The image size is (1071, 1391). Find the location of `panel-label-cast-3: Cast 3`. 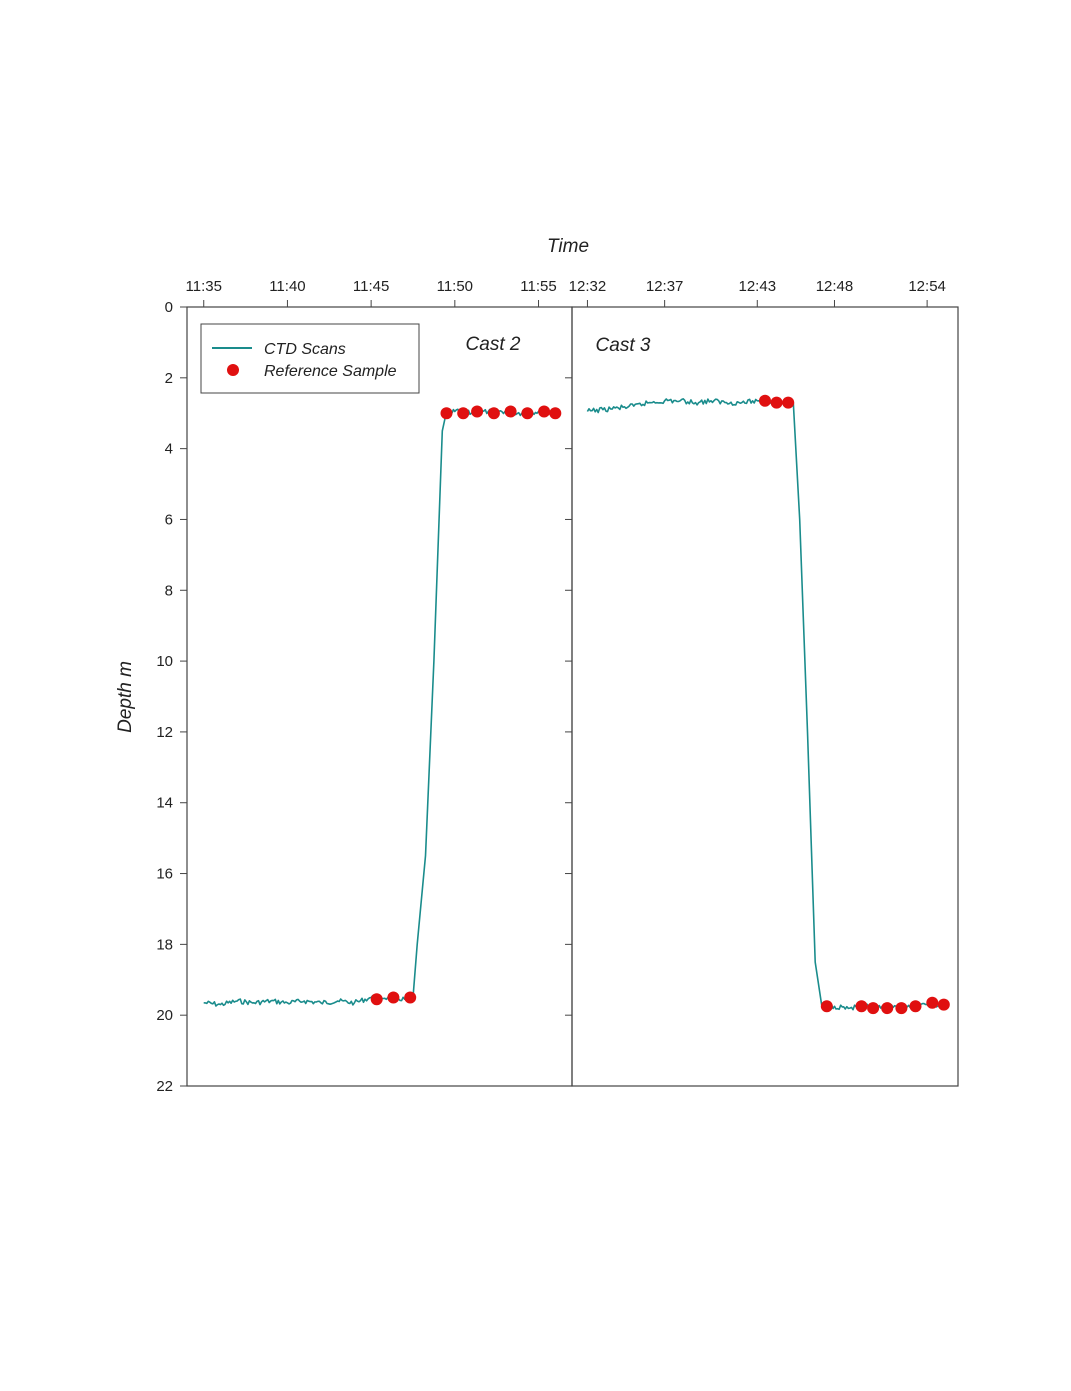

panel-label-cast-3: Cast 3 is located at coordinates (623, 345).